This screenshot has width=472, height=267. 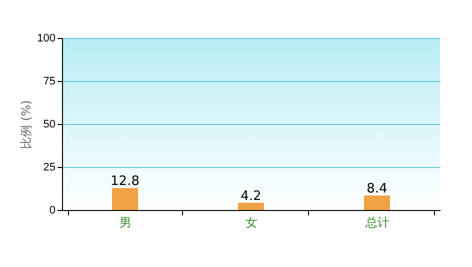 What do you see at coordinates (49, 124) in the screenshot?
I see `y-tick-label: 50` at bounding box center [49, 124].